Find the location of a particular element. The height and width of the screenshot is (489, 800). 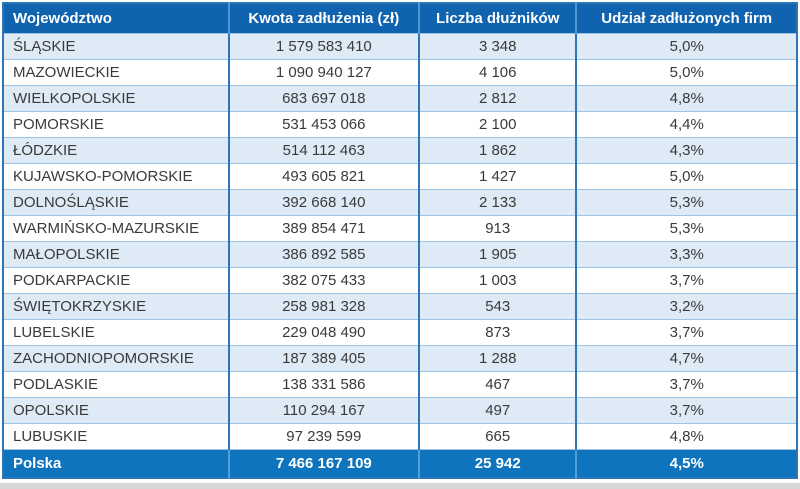

cell-kwota: 514 112 463 is located at coordinates (323, 150).